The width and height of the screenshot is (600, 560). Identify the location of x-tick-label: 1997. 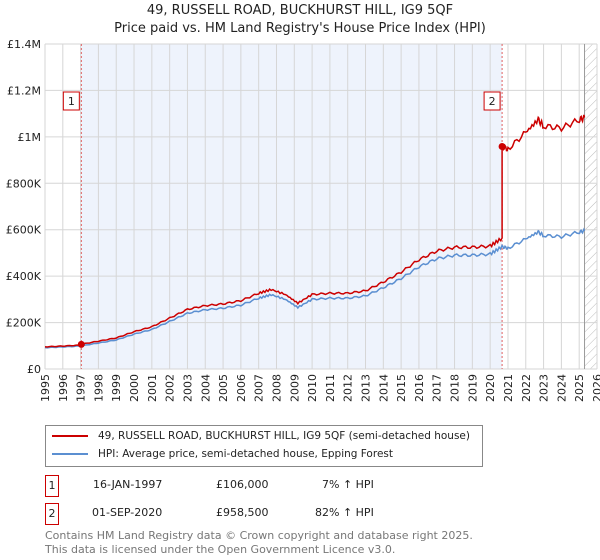
(81, 388).